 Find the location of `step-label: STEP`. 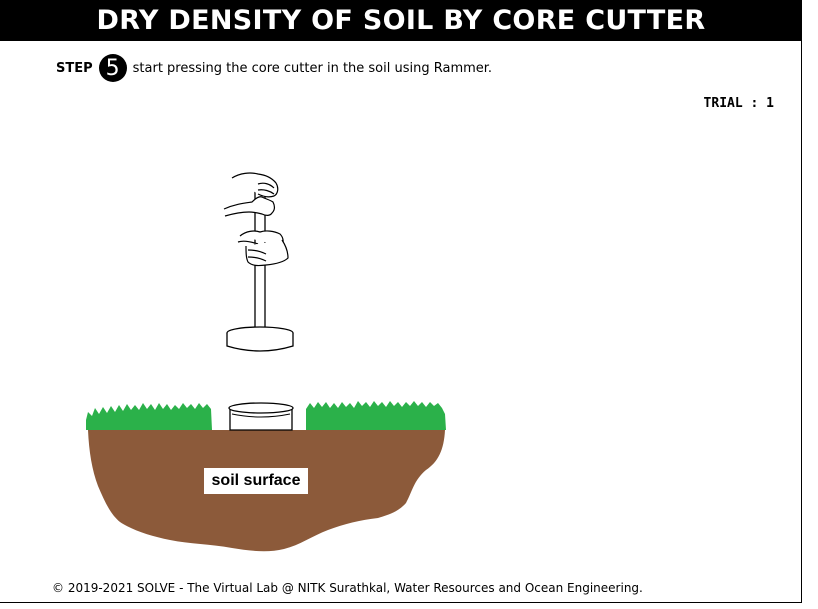

step-label: STEP is located at coordinates (74, 68).